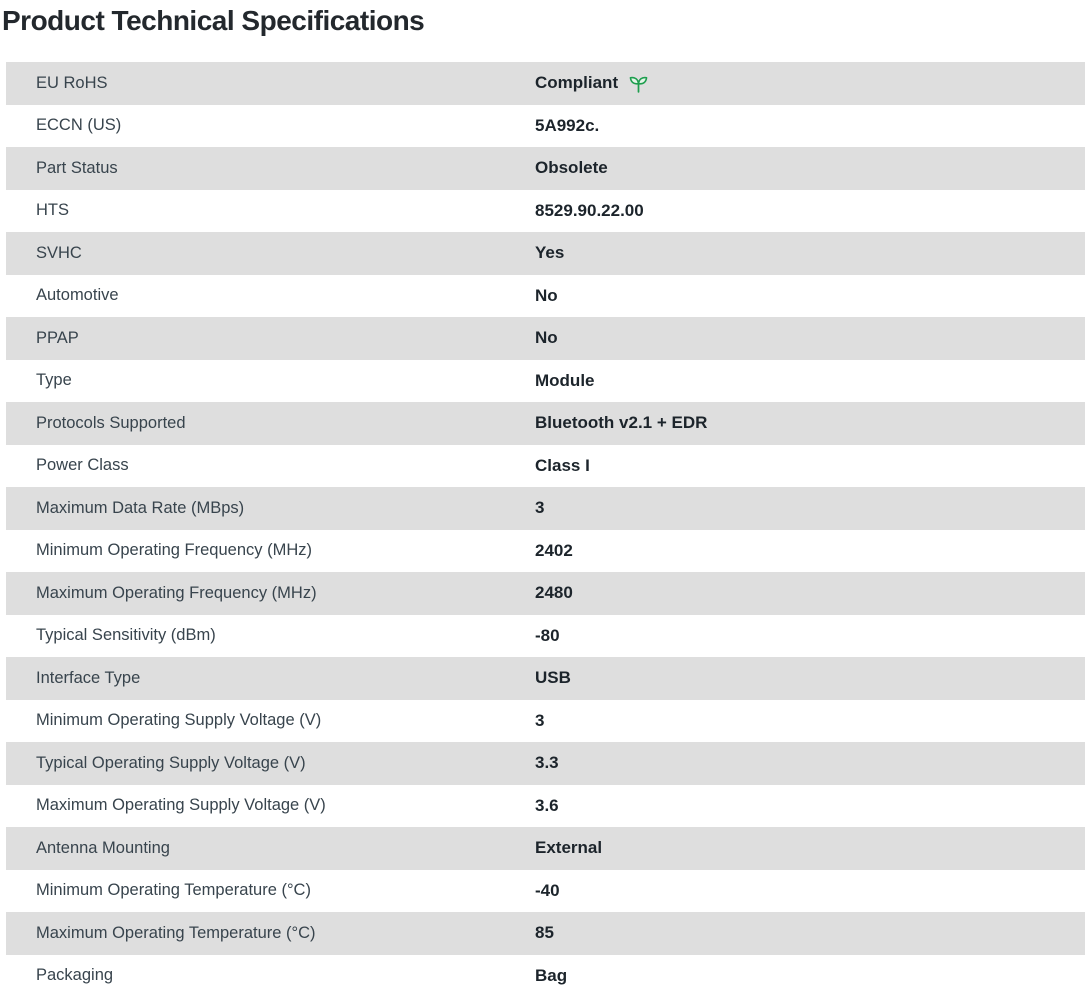  What do you see at coordinates (52, 210) in the screenshot?
I see `spec-label: HTS` at bounding box center [52, 210].